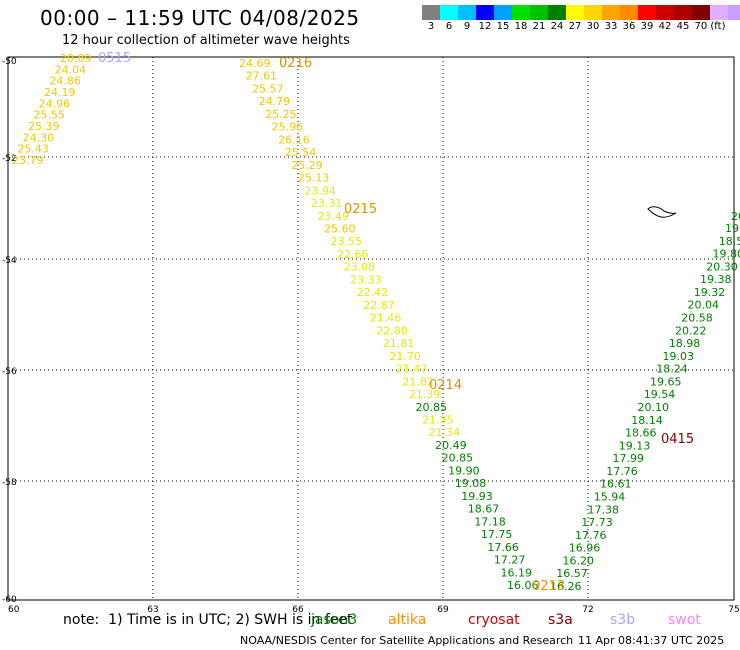 This screenshot has height=650, width=740. I want to click on swh-value: 20, so click(735, 216).